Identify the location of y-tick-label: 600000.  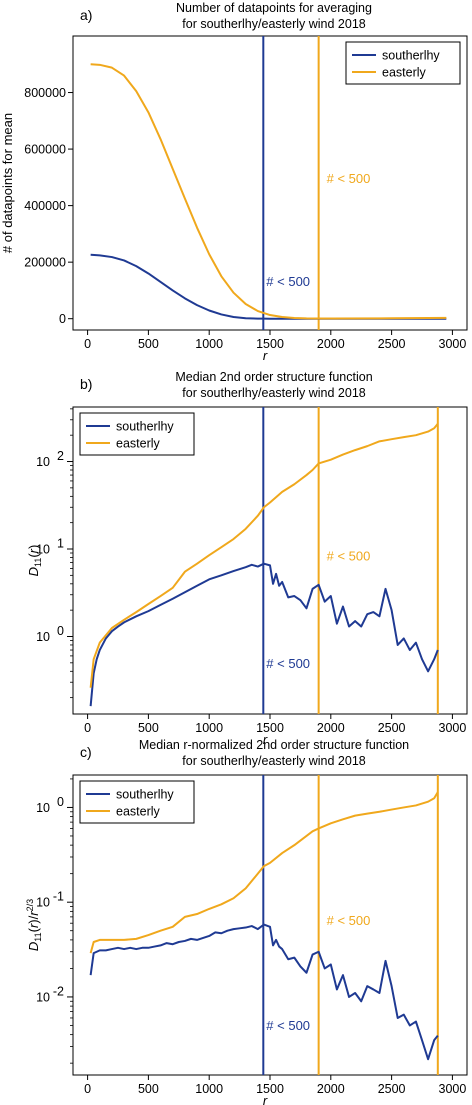
(45, 150).